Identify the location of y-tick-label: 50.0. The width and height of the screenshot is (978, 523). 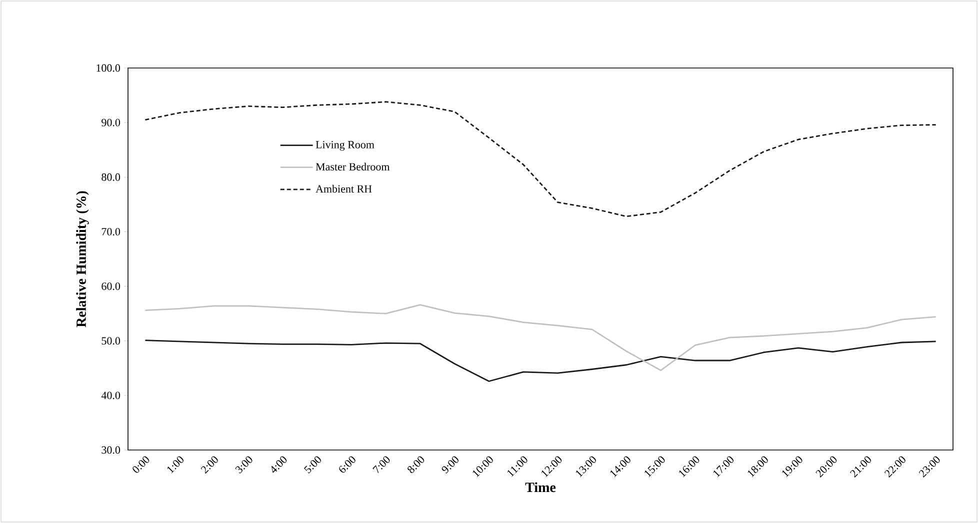
(111, 341).